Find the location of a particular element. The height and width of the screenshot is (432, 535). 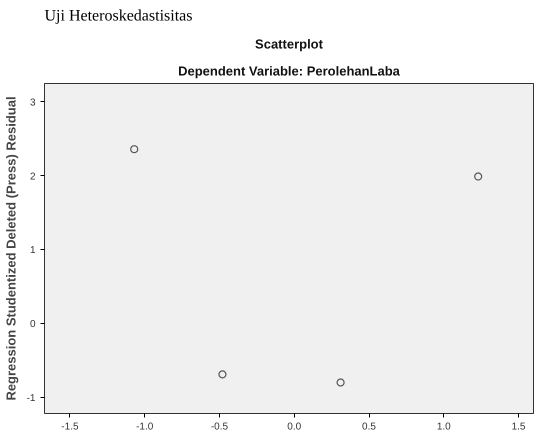

x-tick-label: -1.0 is located at coordinates (145, 427).